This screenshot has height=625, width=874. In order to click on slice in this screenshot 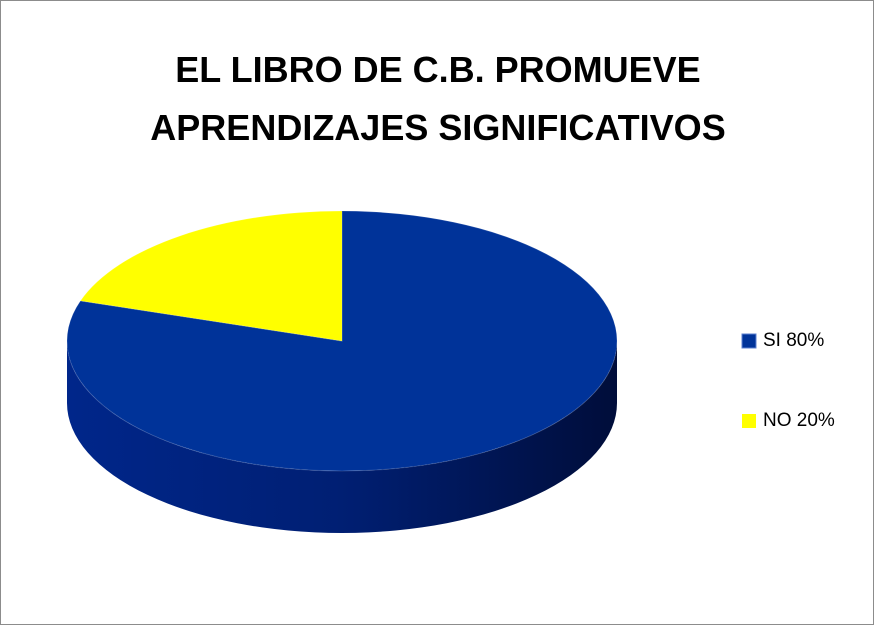, I will do `click(211, 276)`.